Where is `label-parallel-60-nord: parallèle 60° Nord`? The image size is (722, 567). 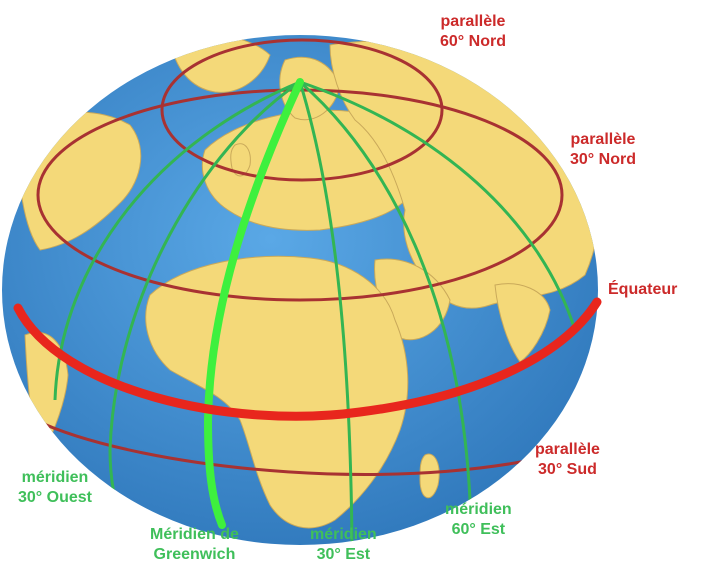 label-parallel-60-nord: parallèle 60° Nord is located at coordinates (473, 32).